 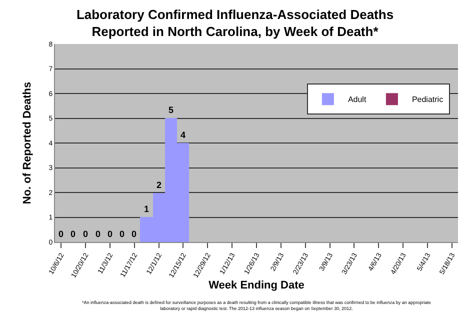 What do you see at coordinates (256, 285) in the screenshot?
I see `x-axis-title: Week Ending Date` at bounding box center [256, 285].